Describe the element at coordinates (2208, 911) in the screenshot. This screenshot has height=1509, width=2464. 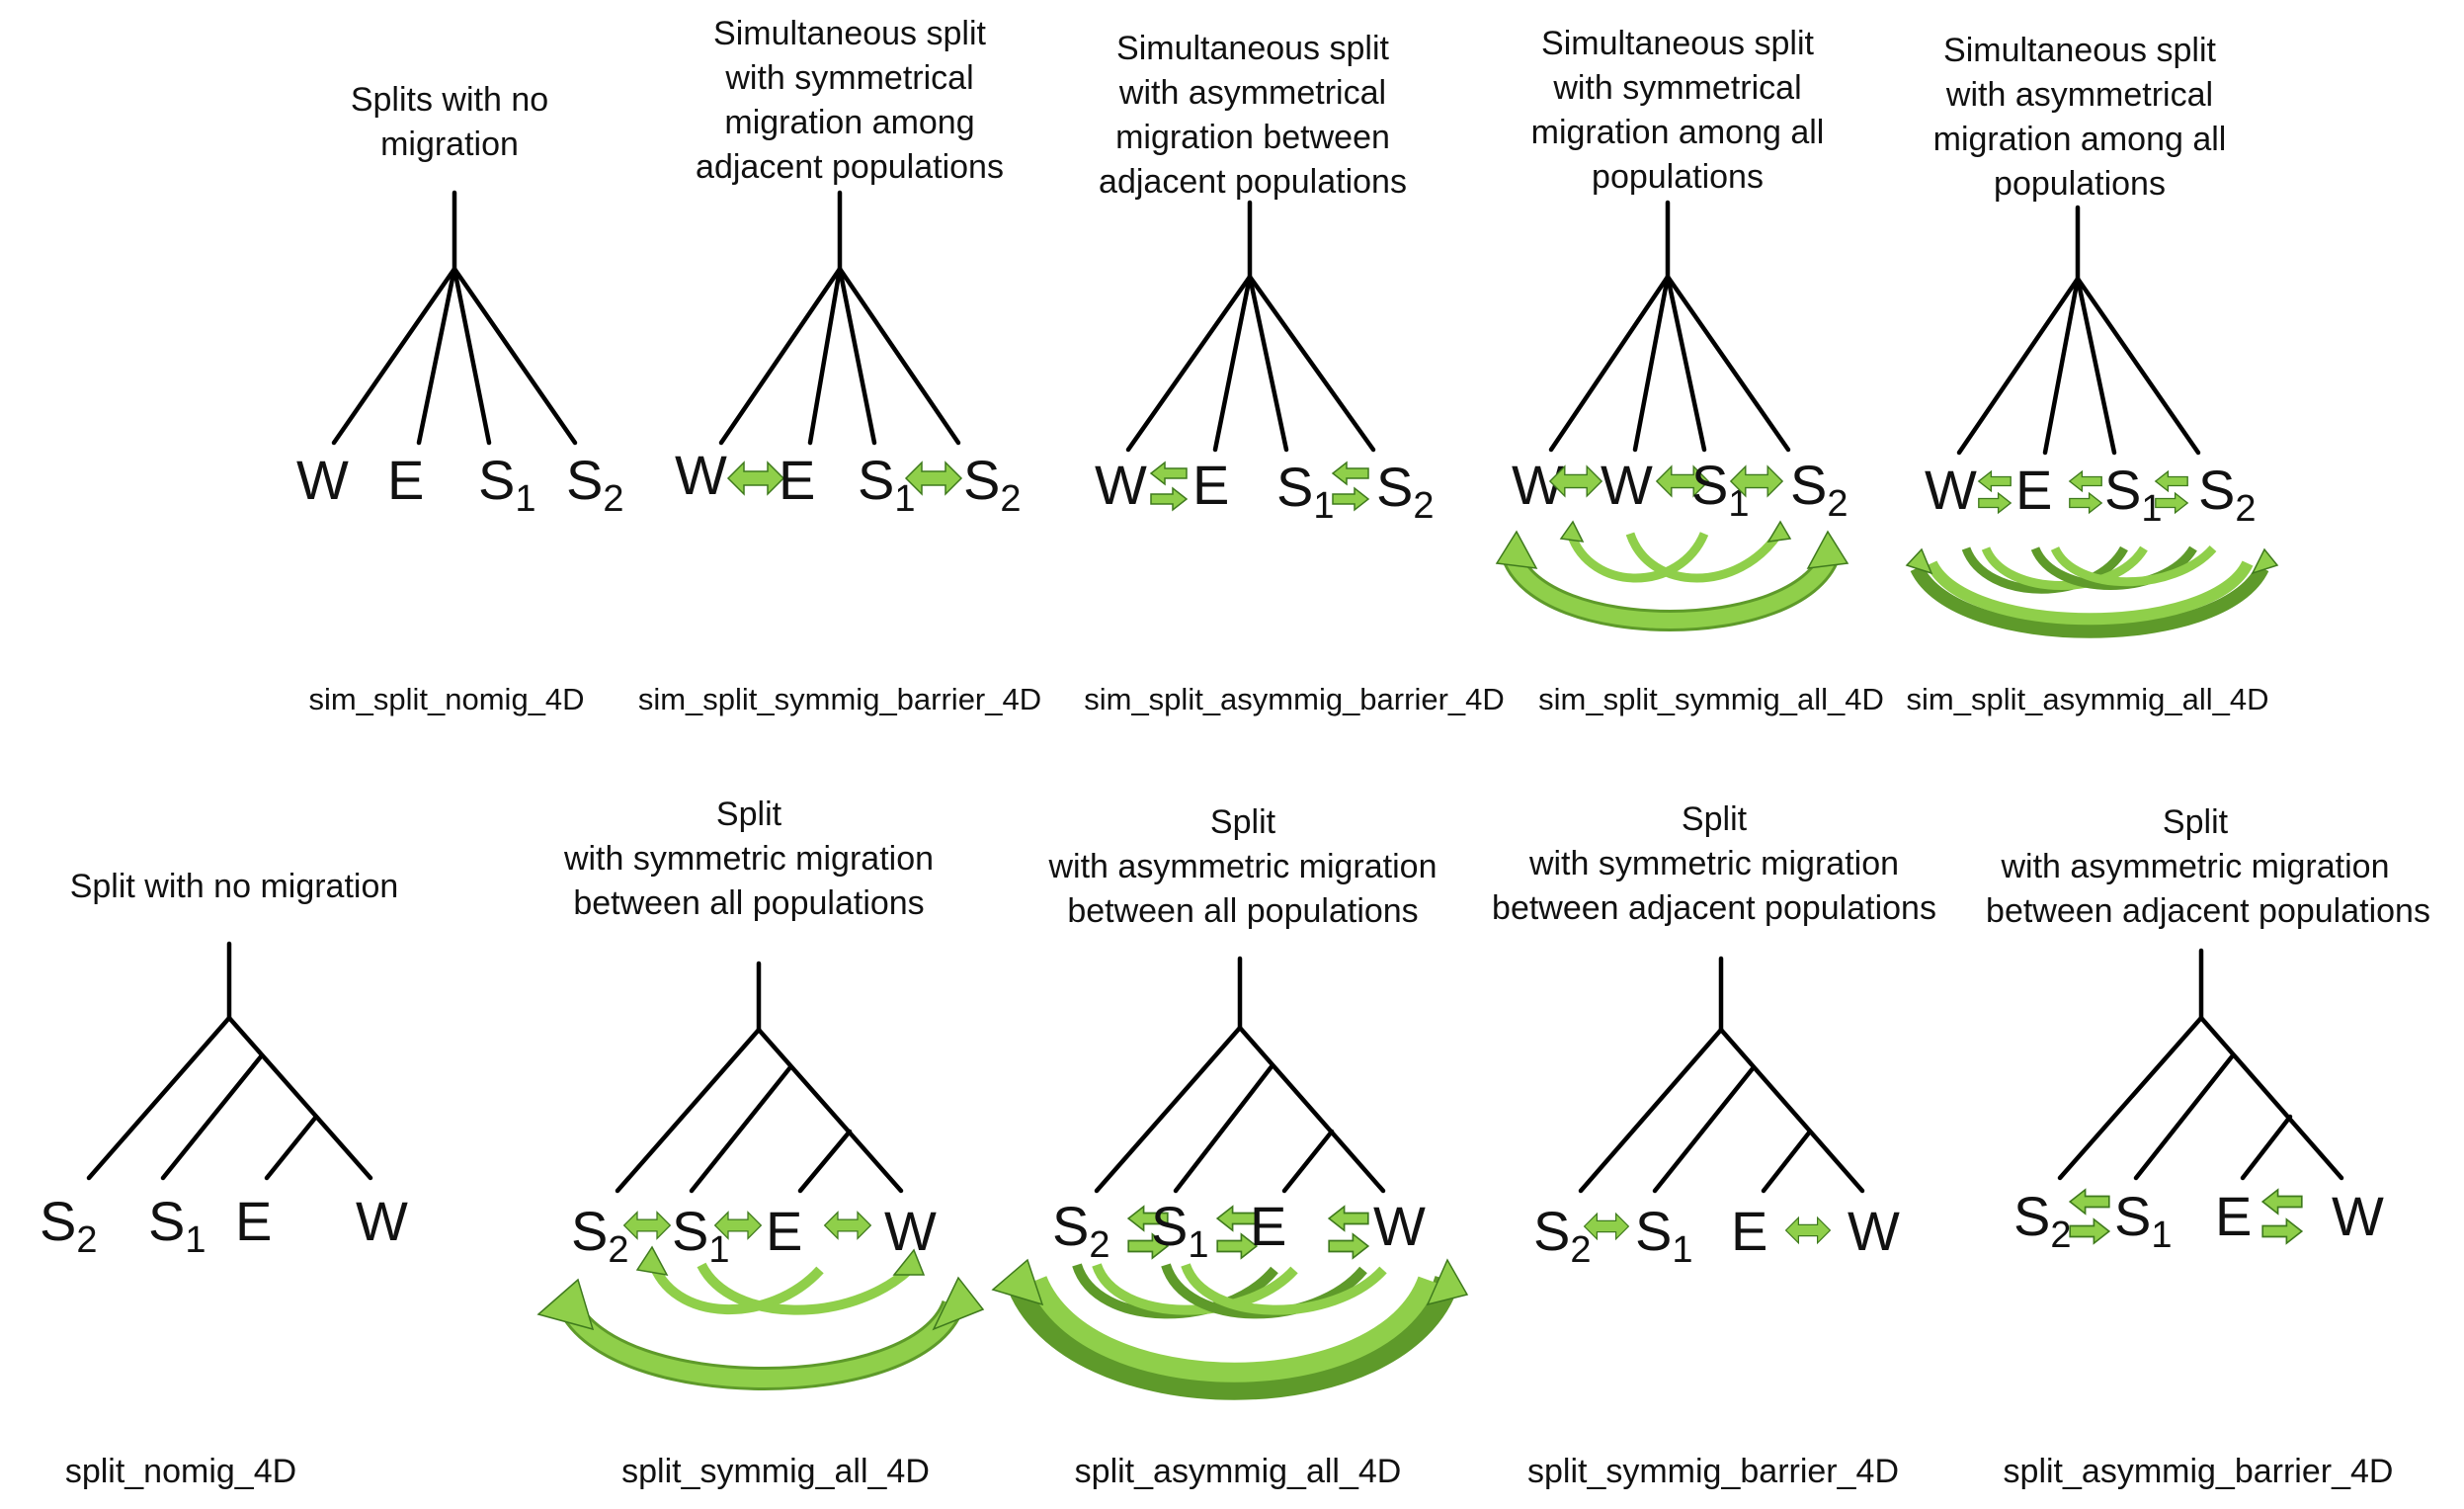
I see `panel-title-line: between adjacent populations` at that location.